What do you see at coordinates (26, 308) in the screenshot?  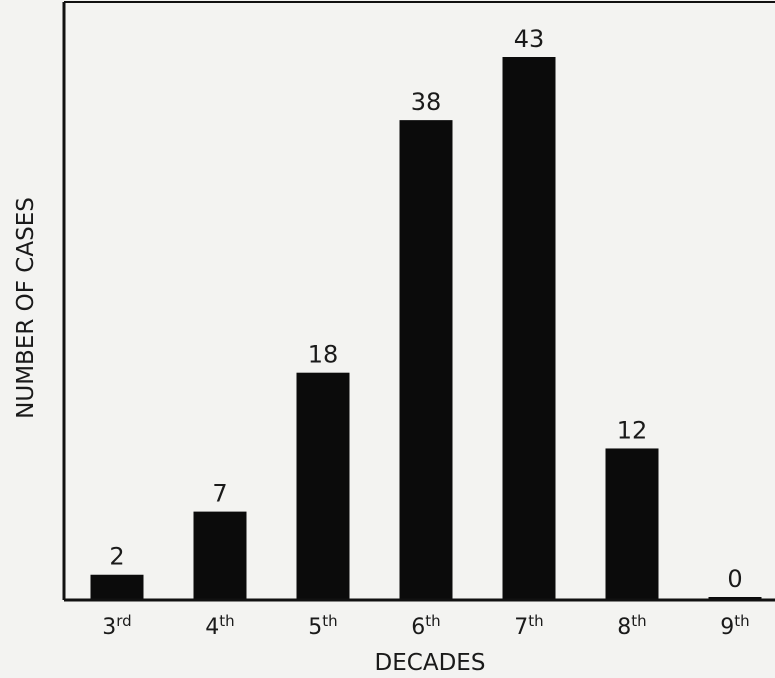 I see `y-axis-label: NUMBER OF CASES` at bounding box center [26, 308].